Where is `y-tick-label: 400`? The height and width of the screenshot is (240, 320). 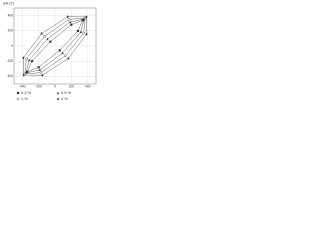 y-tick-label: 400 is located at coordinates (11, 15).